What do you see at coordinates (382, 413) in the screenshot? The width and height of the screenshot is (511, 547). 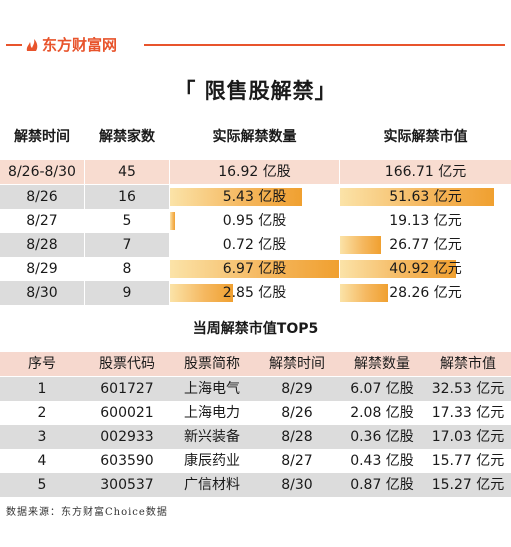 I see `unlock-quantity: 2.08 亿股` at bounding box center [382, 413].